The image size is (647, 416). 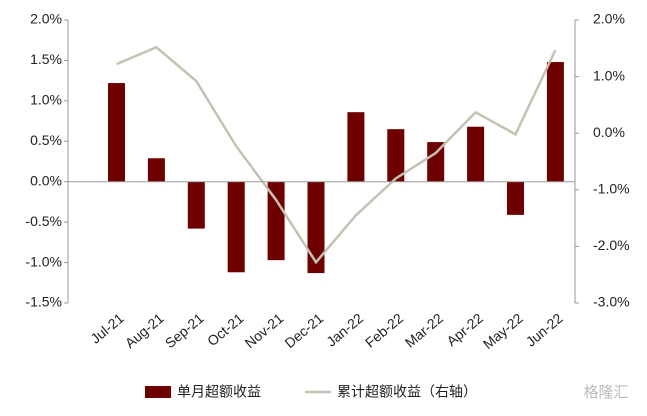 What do you see at coordinates (303, 330) in the screenshot?
I see `x-tick-label: Dec-21` at bounding box center [303, 330].